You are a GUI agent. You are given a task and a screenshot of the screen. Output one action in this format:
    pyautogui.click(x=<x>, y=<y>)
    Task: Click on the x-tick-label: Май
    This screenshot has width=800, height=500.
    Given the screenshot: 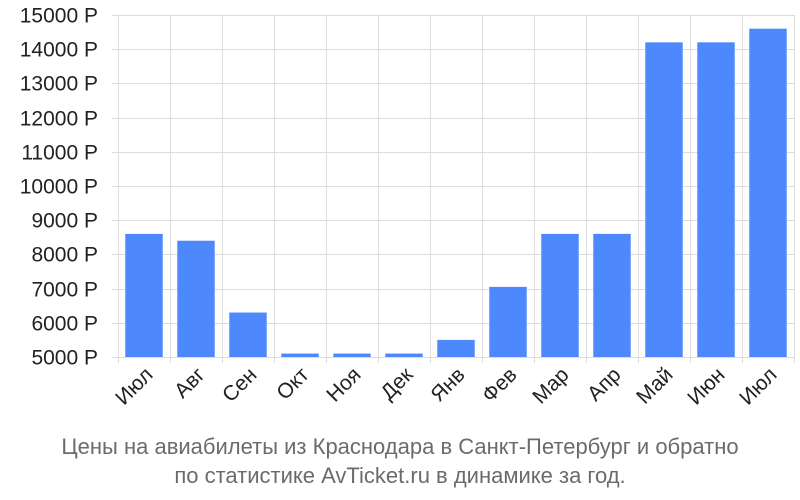 What is the action you would take?
    pyautogui.click(x=654, y=385)
    